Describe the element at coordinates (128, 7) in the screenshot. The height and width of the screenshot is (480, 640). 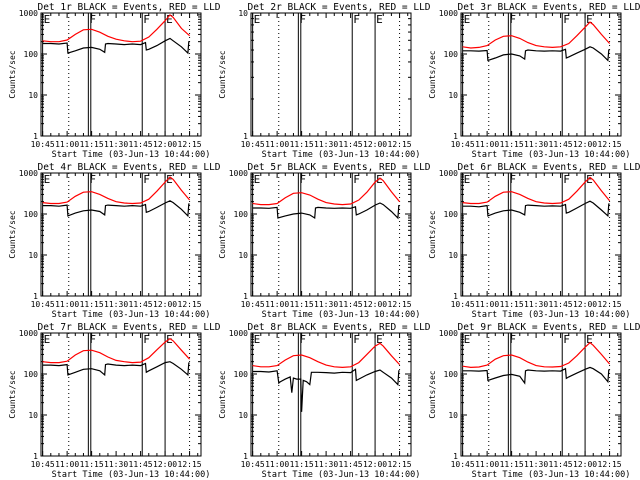
I see `panel-title: Det 1r BLACK = Events, RED = LLD` at that location.